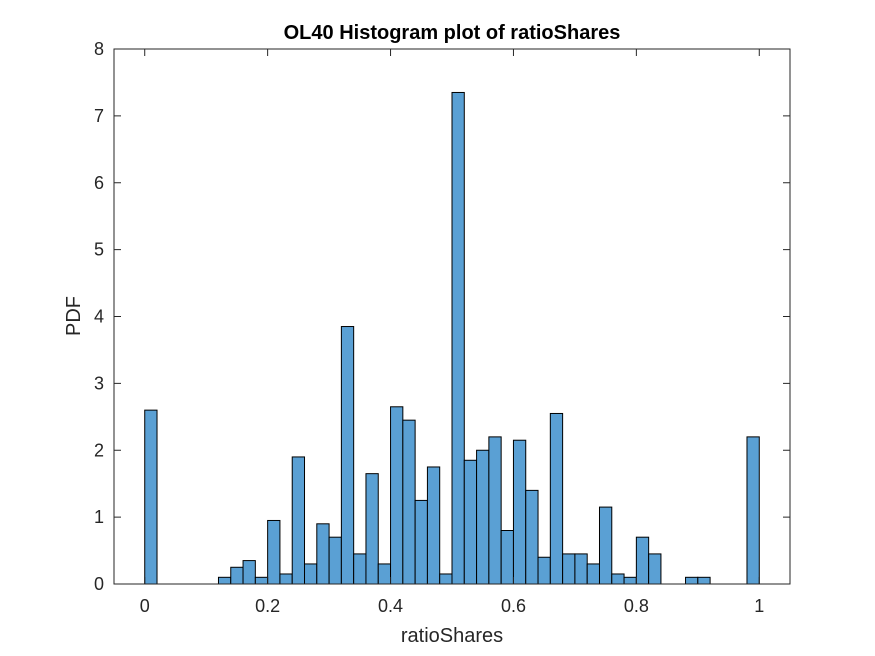 The height and width of the screenshot is (656, 875). I want to click on y-tick-label: 0, so click(99, 584).